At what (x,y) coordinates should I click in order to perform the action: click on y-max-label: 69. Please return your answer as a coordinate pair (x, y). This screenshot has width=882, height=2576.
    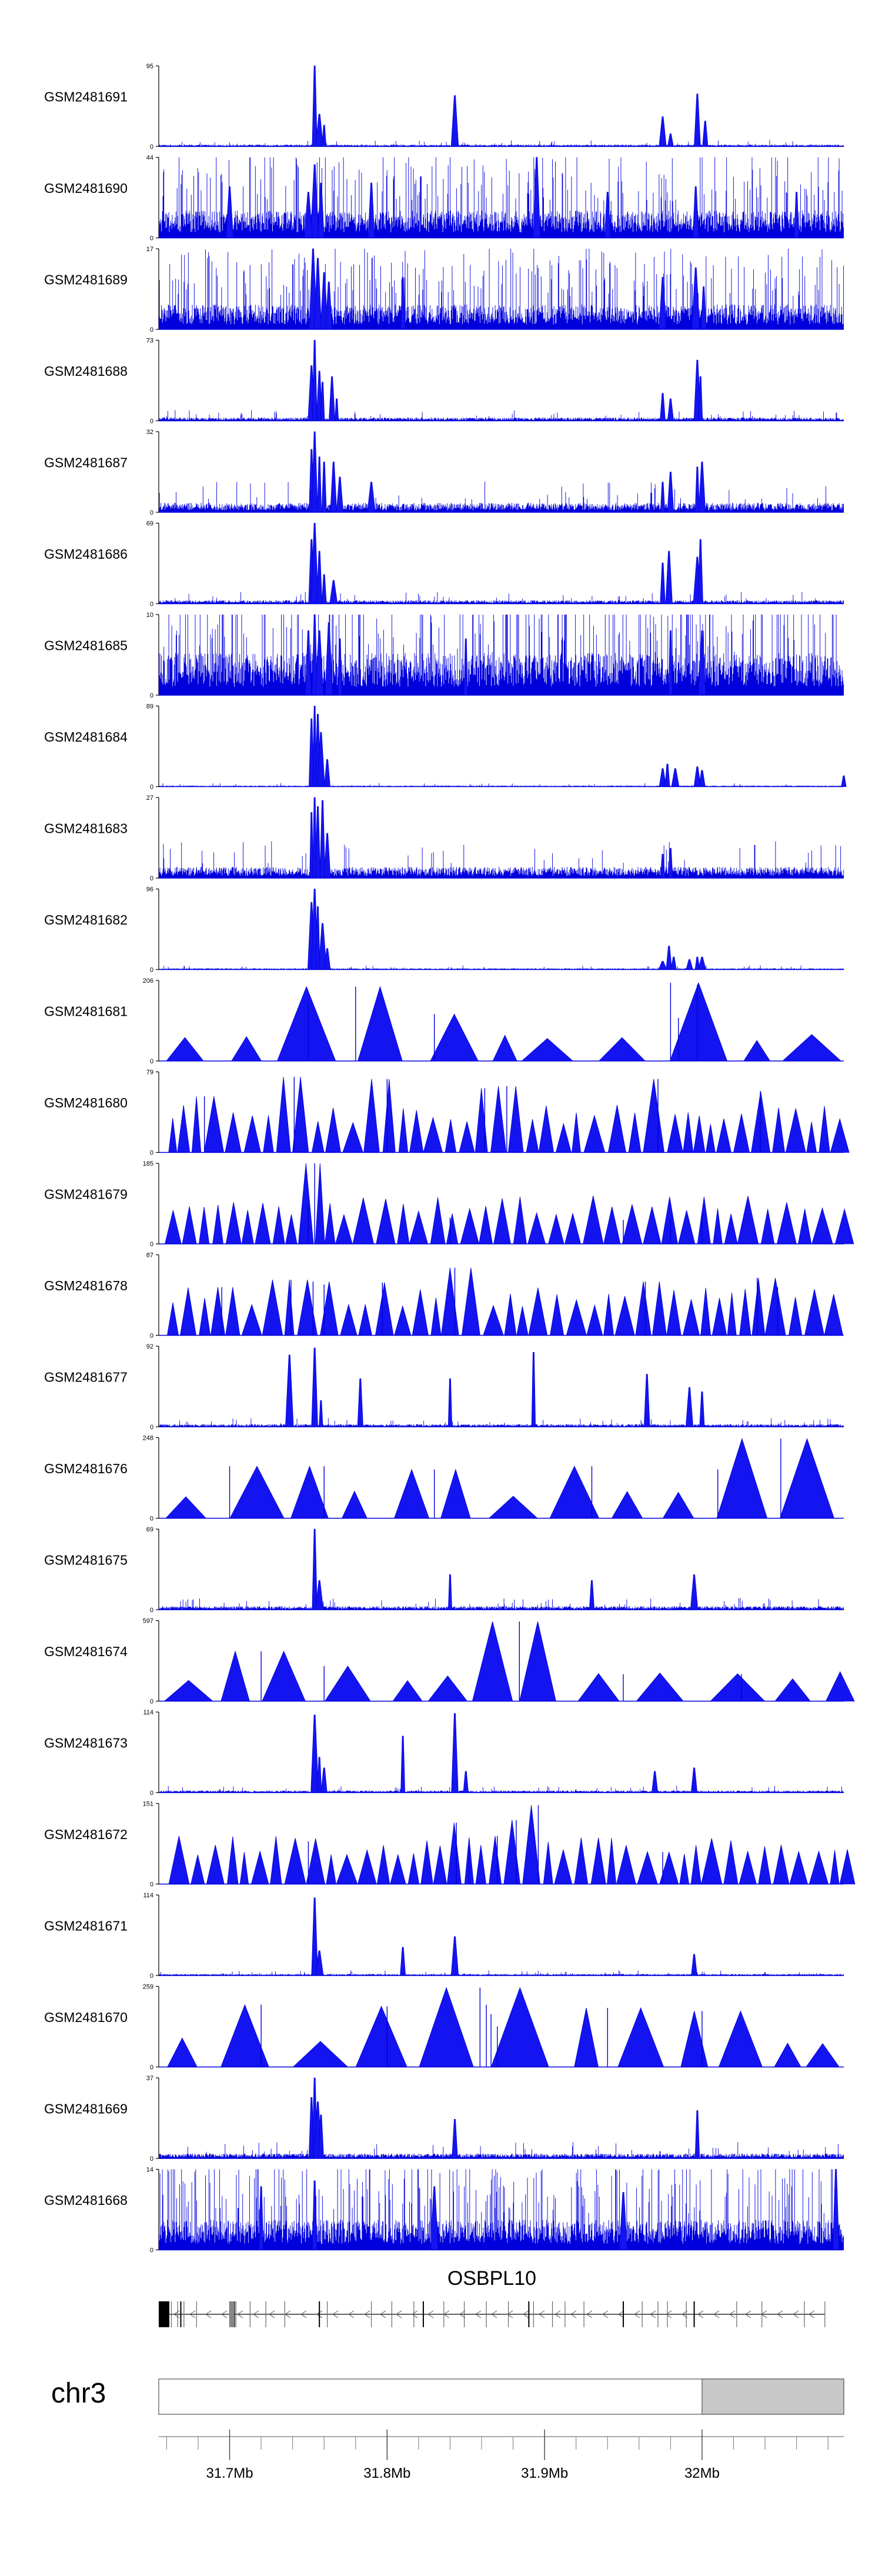
    Looking at the image, I should click on (149, 1529).